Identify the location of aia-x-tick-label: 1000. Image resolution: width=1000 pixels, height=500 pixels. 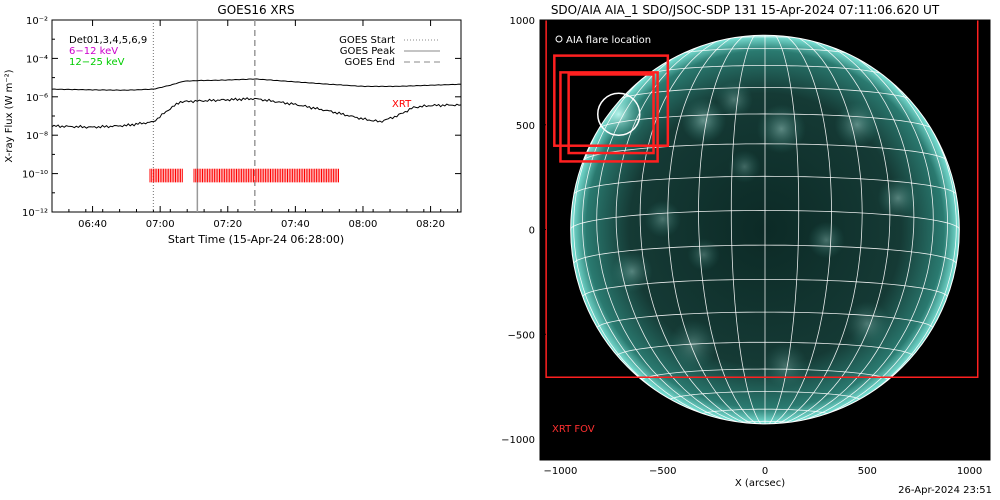
(969, 471).